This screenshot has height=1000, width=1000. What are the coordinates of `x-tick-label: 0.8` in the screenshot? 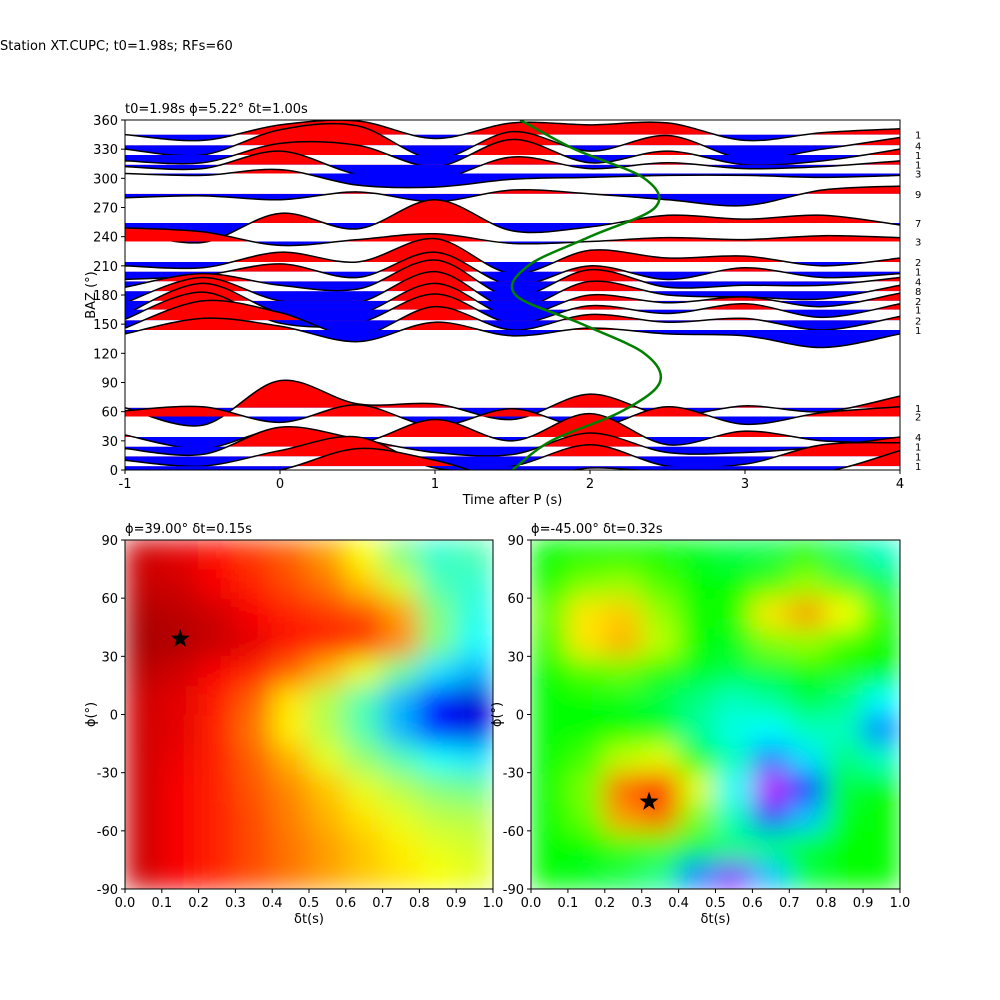 It's located at (826, 903).